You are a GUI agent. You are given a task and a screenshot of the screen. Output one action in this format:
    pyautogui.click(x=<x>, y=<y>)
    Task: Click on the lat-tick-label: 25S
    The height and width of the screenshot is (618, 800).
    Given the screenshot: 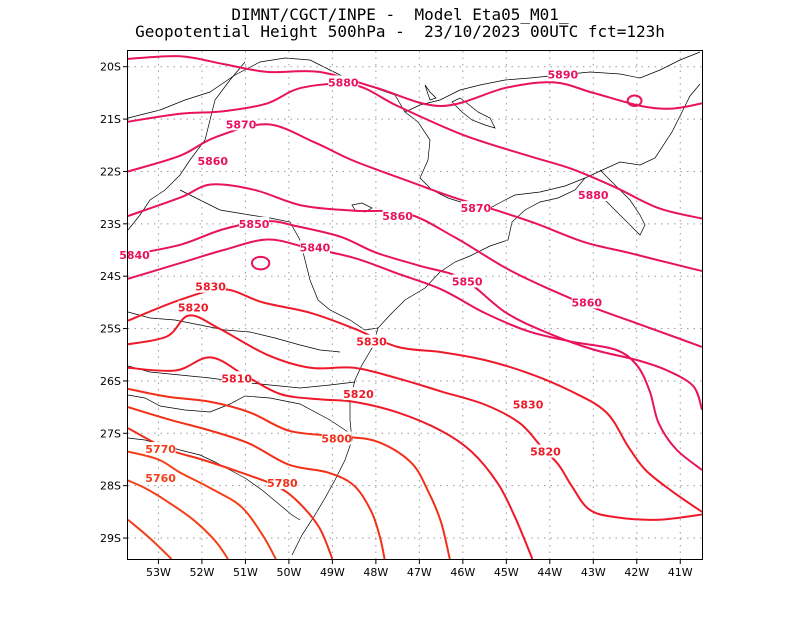 What is the action you would take?
    pyautogui.click(x=110, y=329)
    